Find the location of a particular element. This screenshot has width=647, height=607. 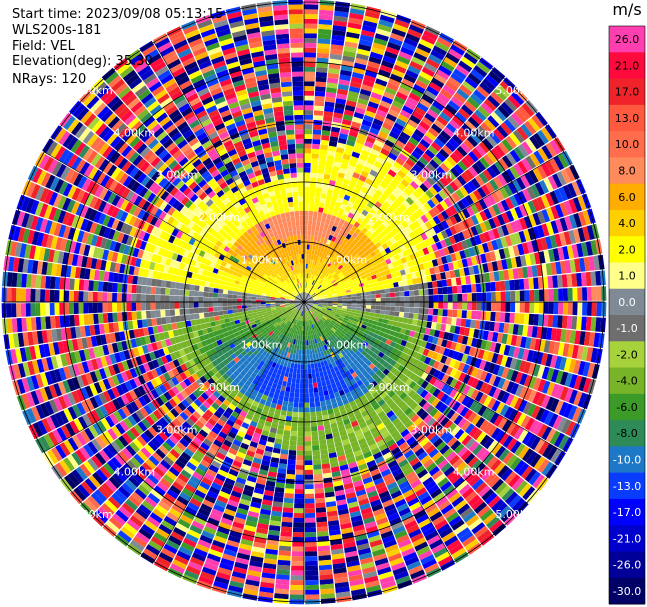

colorbar-tick-label: 0.0 is located at coordinates (627, 302).